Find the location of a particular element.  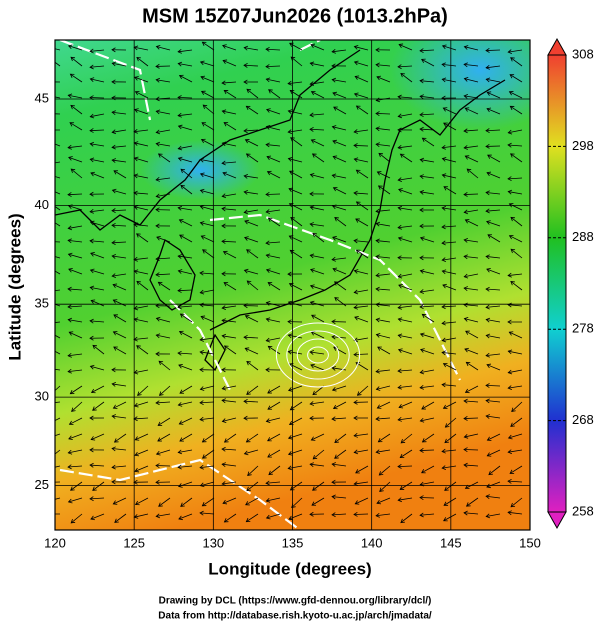

y-tick-label: 45 is located at coordinates (42, 97).